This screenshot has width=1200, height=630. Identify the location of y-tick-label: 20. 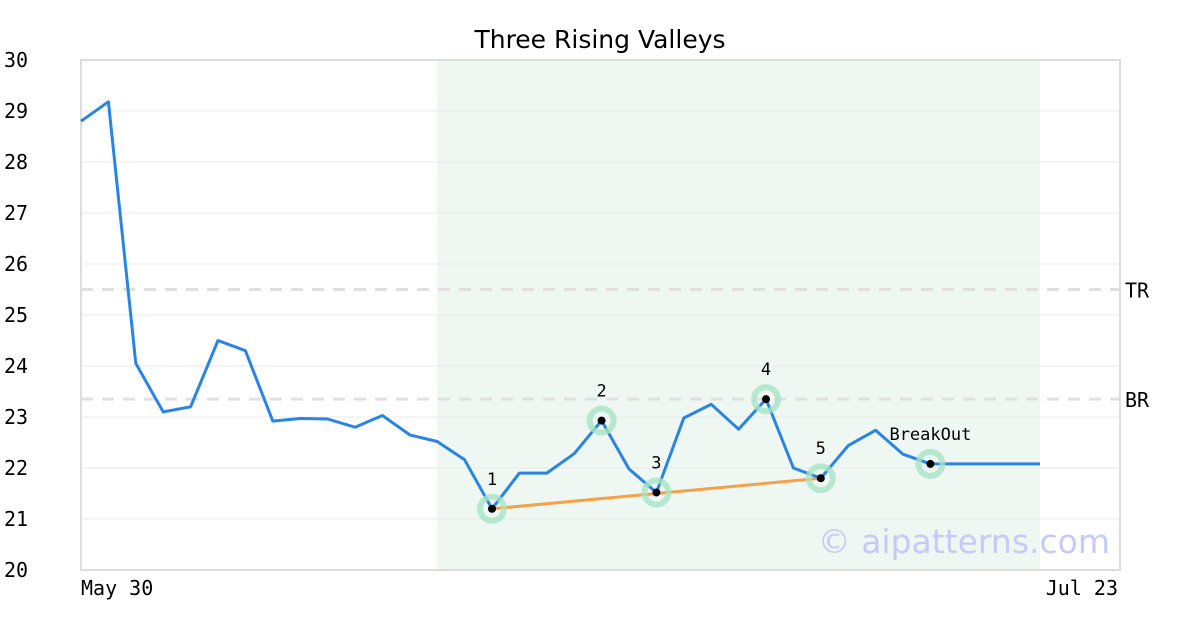
(16, 570).